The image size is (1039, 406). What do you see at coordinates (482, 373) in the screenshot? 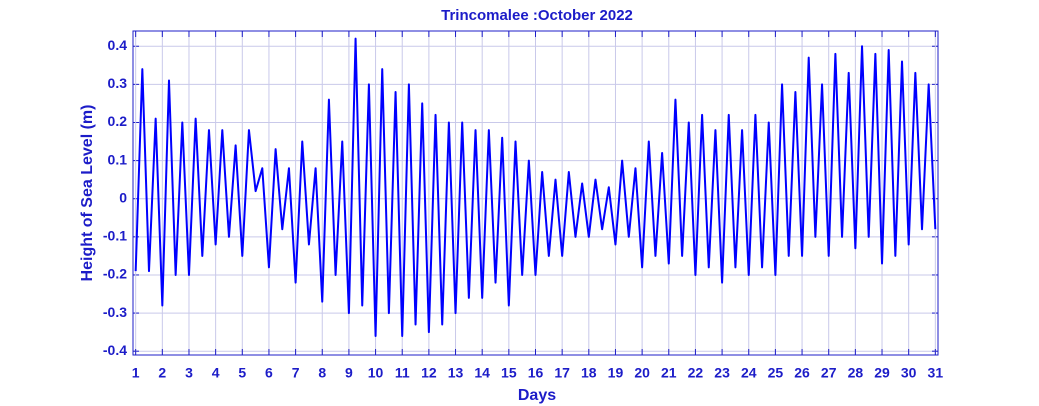
I see `x-tick-label: 14` at bounding box center [482, 373].